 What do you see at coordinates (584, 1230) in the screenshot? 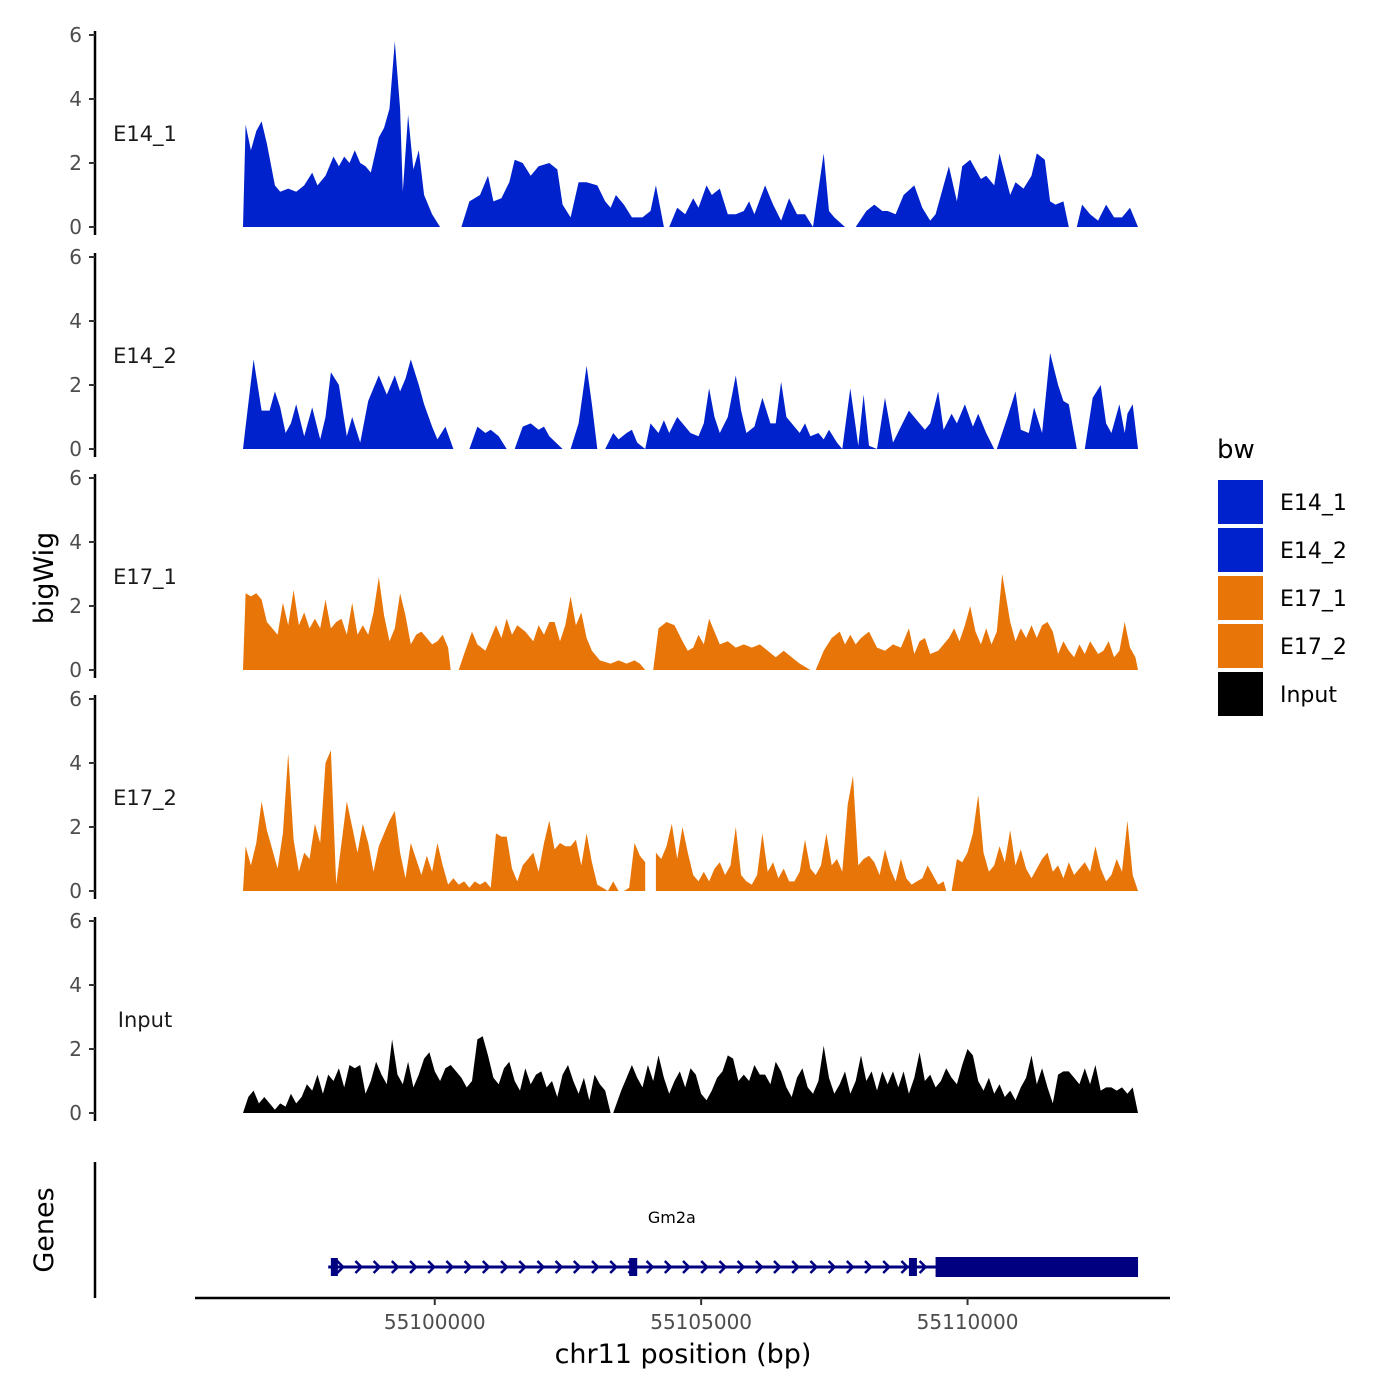
I see `gene-panel: Genes Gm2a` at bounding box center [584, 1230].